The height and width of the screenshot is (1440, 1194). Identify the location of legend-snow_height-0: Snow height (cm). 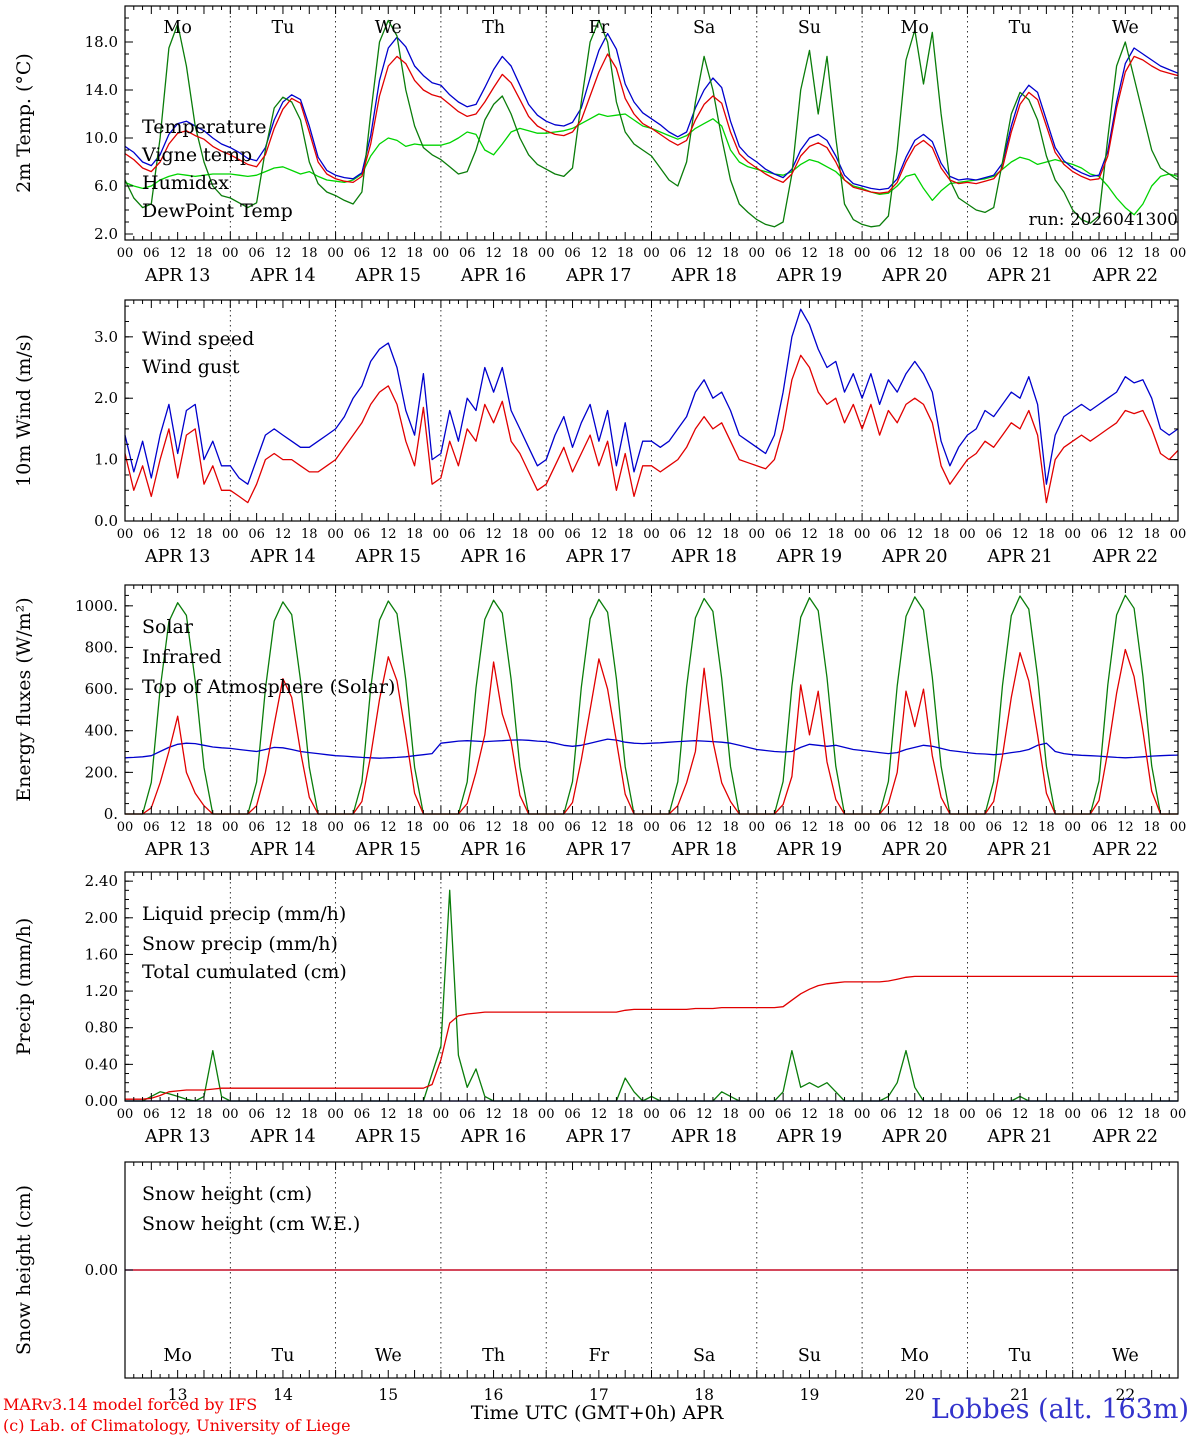
(227, 1194).